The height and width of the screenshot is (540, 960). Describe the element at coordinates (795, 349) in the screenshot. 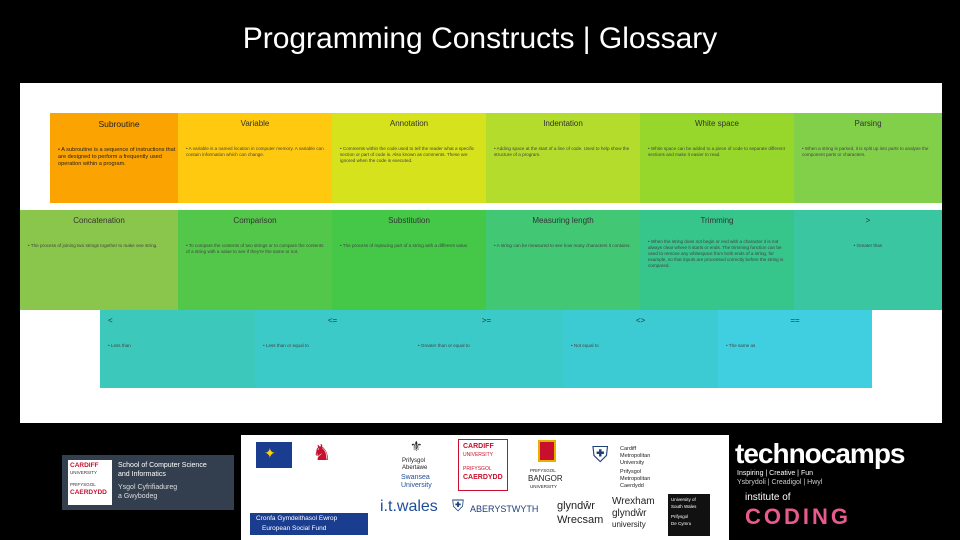

I see `glossary-card-same-as: == • The same as` at that location.